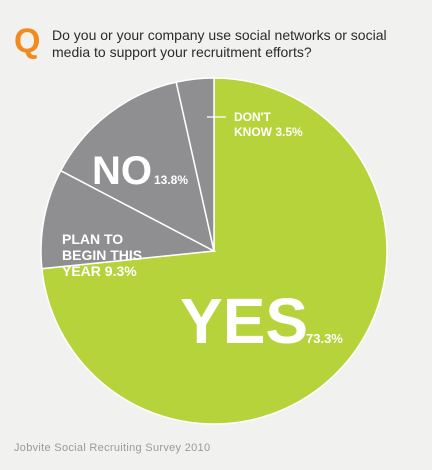 This screenshot has width=432, height=470. Describe the element at coordinates (324, 338) in the screenshot. I see `yes-value-label: 73.3%` at that location.